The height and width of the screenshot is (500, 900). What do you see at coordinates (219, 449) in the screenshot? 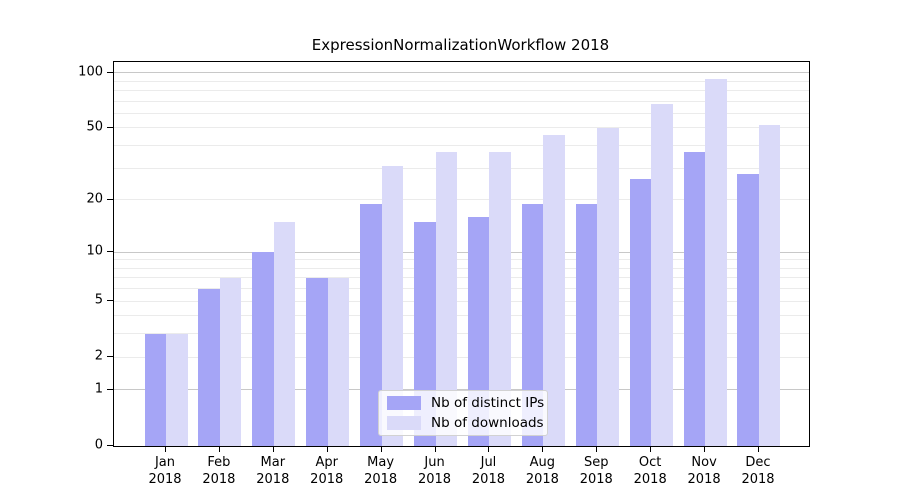
I see `x-tick-Feb` at bounding box center [219, 449].